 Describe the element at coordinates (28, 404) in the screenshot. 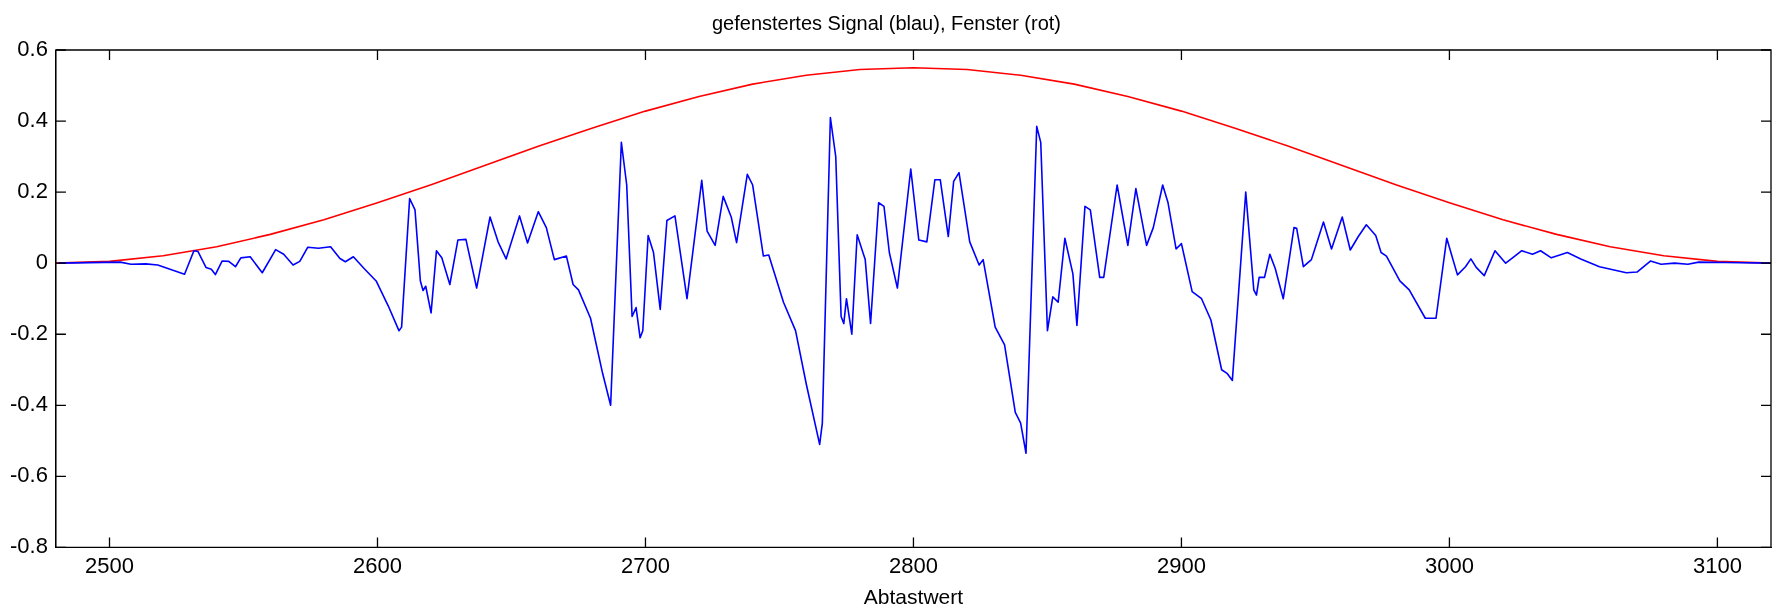

I see `y-tick-label: -0.4` at that location.